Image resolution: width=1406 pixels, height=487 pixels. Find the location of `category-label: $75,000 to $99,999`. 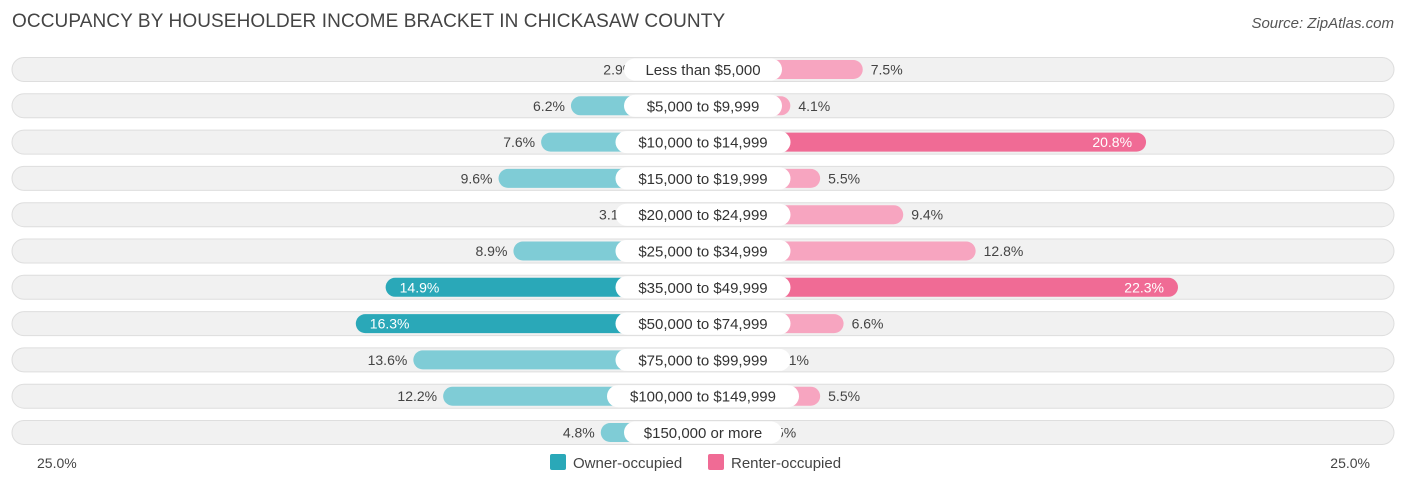

category-label: $75,000 to $99,999 is located at coordinates (702, 360).